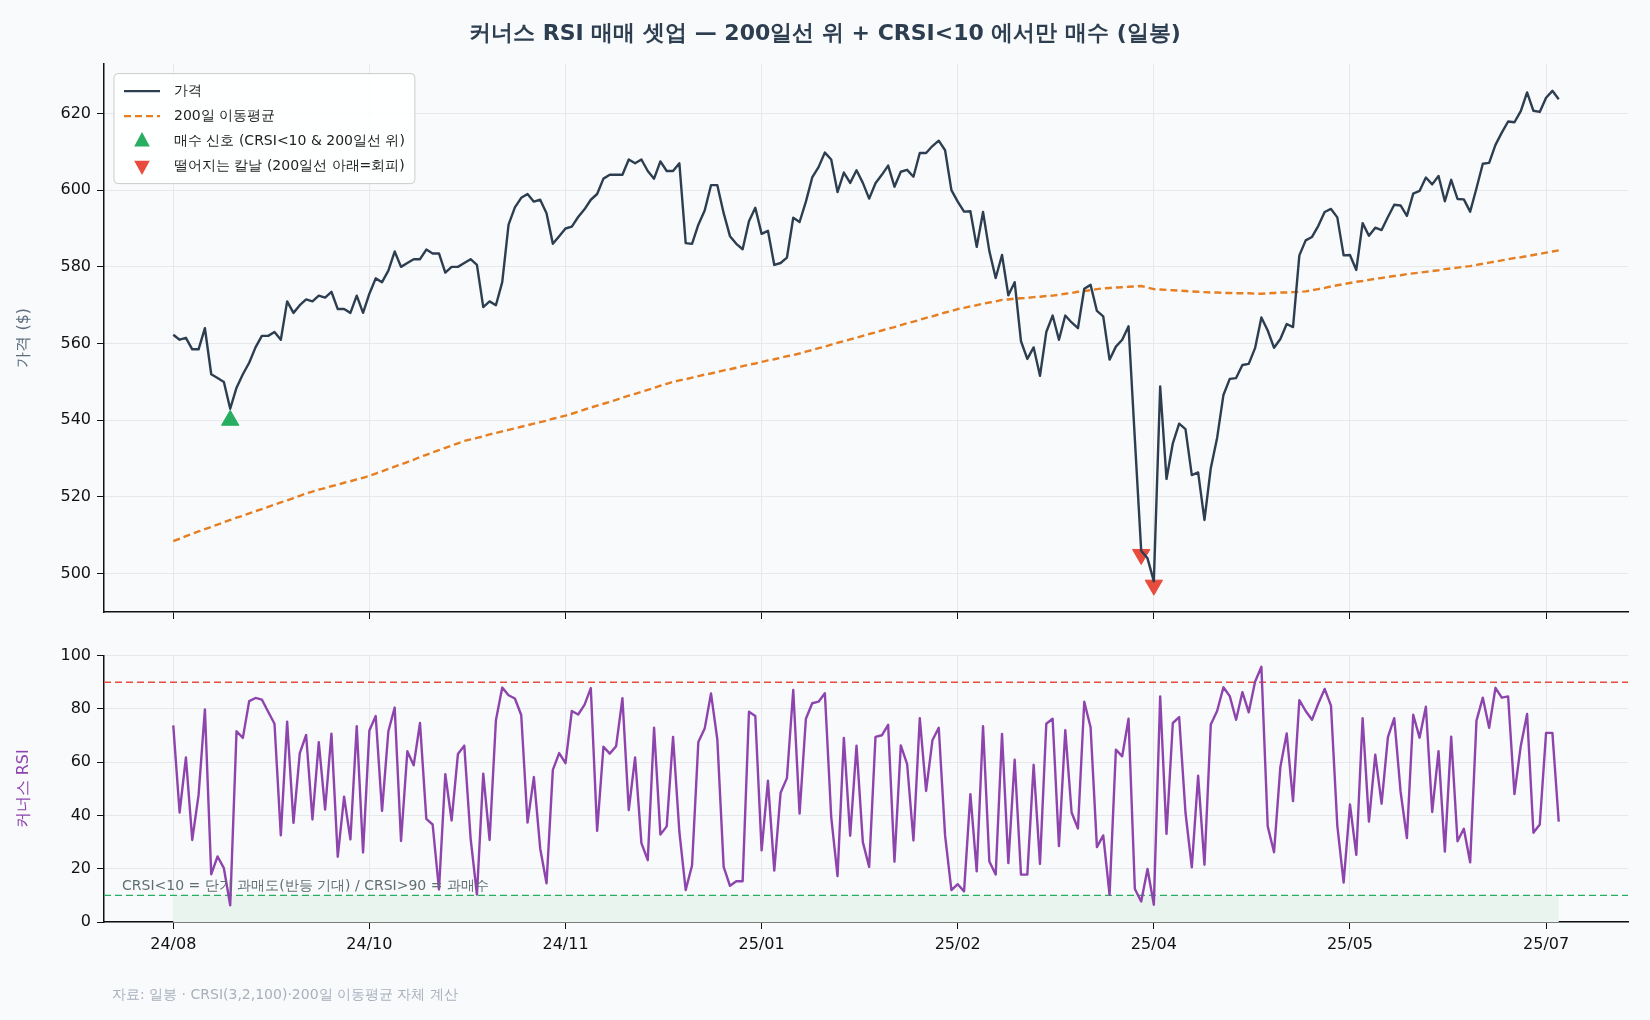 This screenshot has height=1020, width=1650. I want to click on y-tick-label: 520, so click(75, 496).